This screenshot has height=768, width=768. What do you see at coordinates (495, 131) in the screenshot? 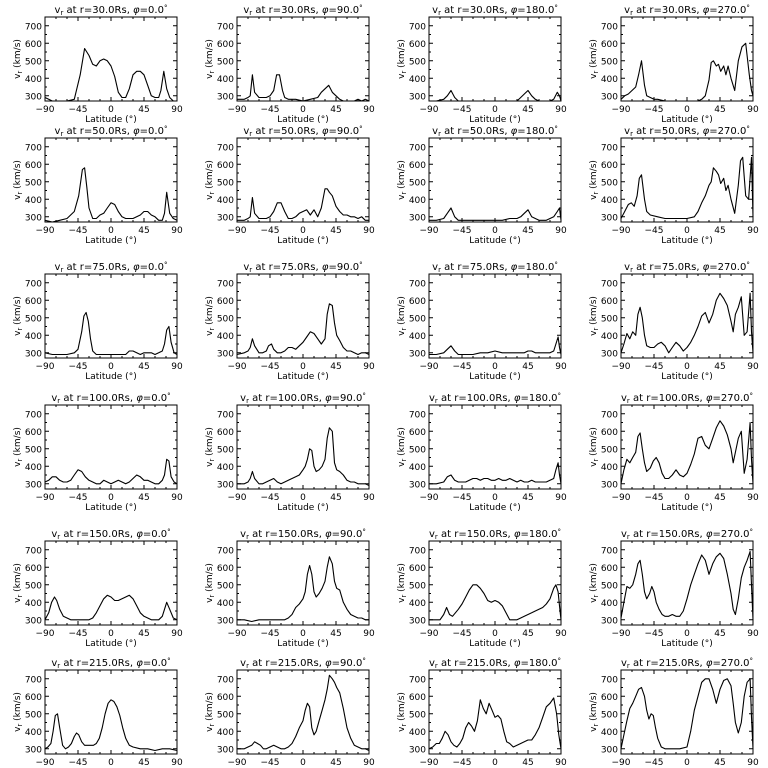
I see `panel-title: vr at r=50.0Rs, φ=180.0°` at bounding box center [495, 131].